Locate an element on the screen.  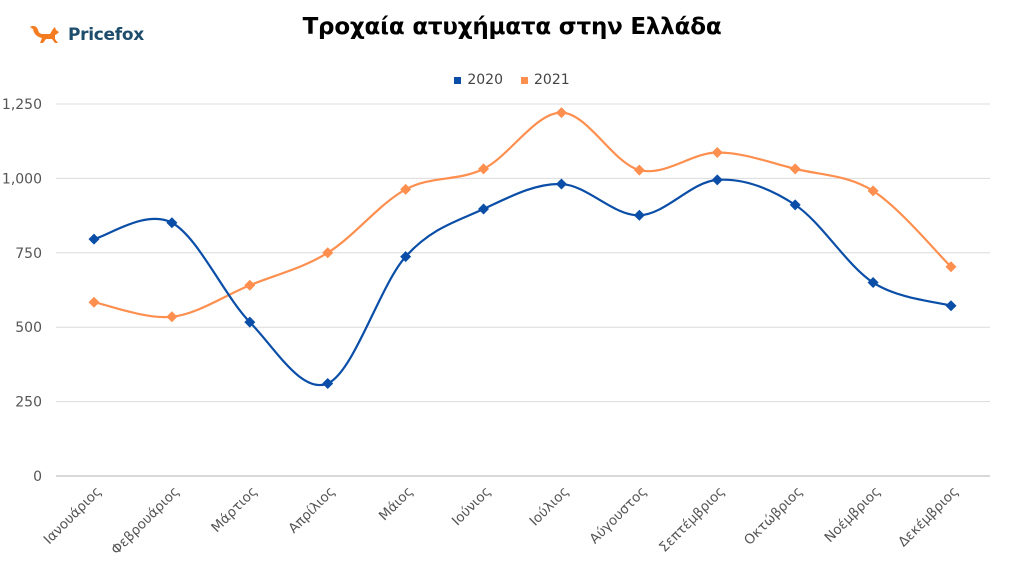
x-tick-label: Απρίλιος is located at coordinates (311, 510).